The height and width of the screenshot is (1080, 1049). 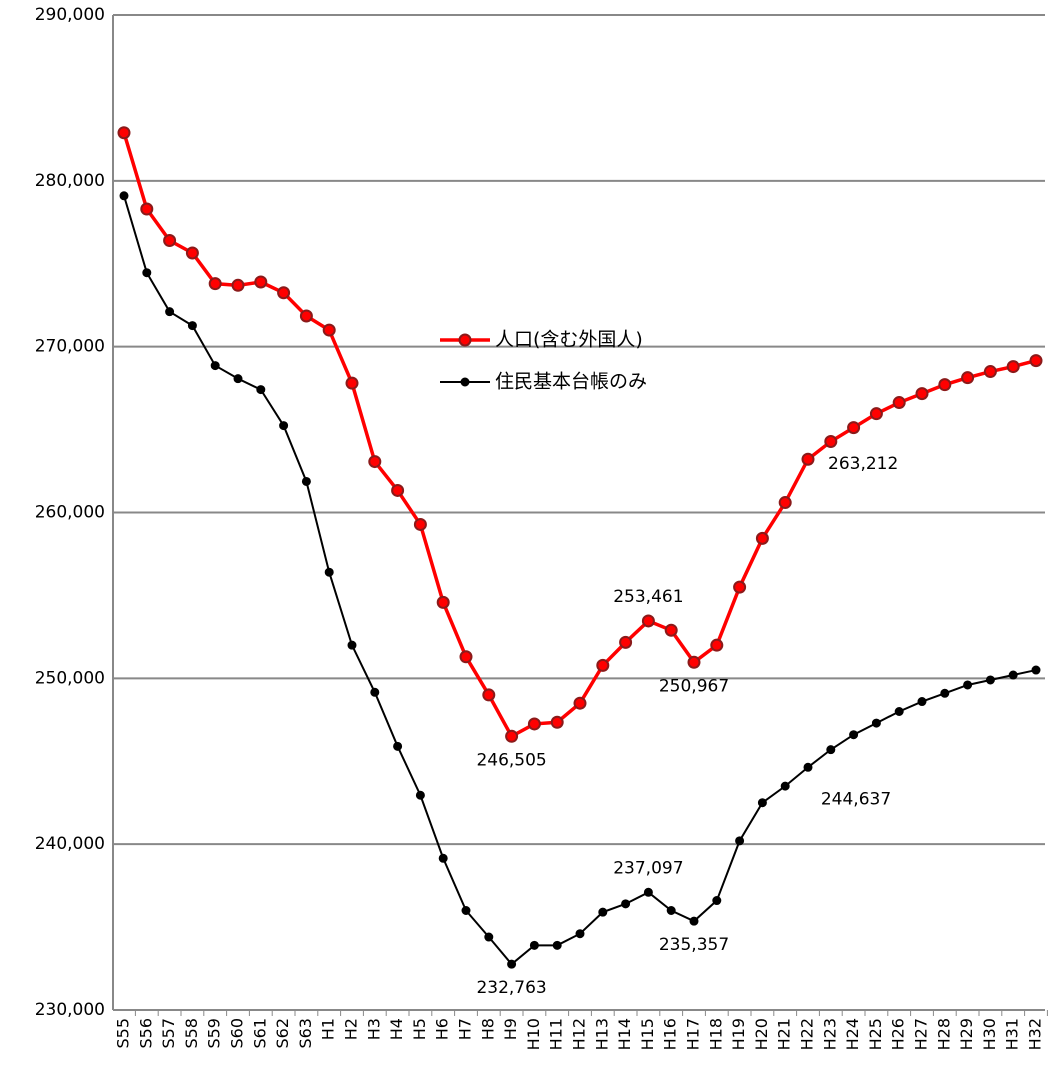 What do you see at coordinates (168, 1033) in the screenshot?
I see `x-tick-label: S57` at bounding box center [168, 1033].